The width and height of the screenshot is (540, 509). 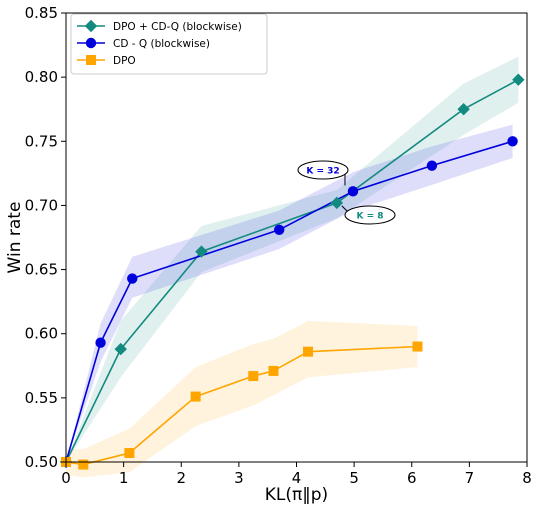 I want to click on x-tick-label: 3, so click(x=239, y=478).